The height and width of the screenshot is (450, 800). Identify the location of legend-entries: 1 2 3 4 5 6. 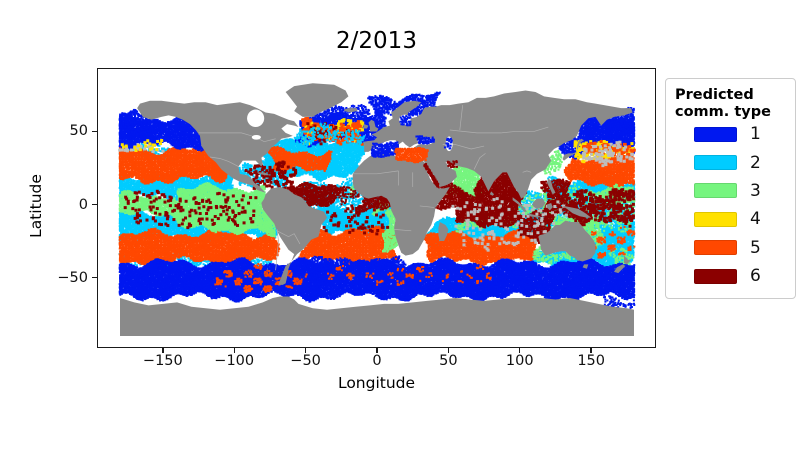
(732, 205).